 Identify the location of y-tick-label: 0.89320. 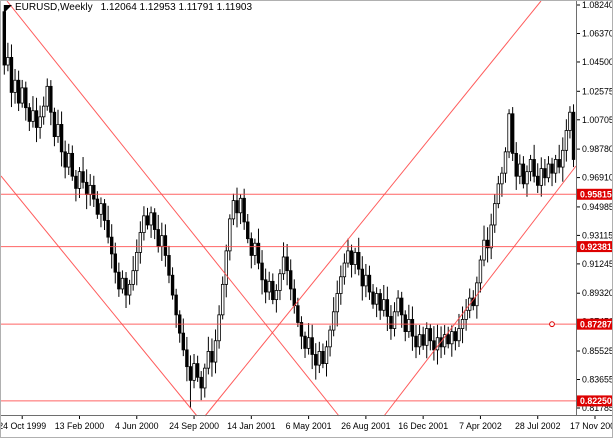
(597, 293).